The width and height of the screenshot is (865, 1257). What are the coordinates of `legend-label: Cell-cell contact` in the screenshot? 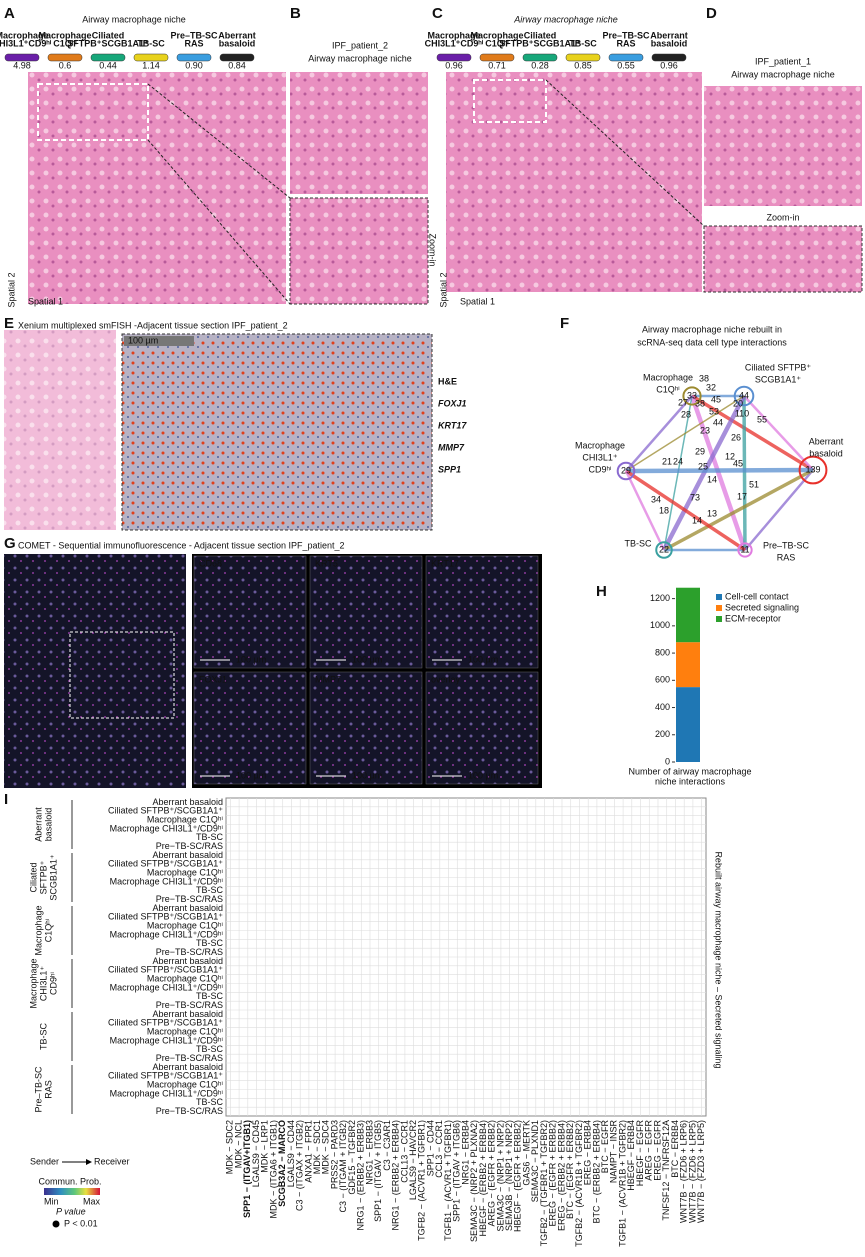 It's located at (757, 596).